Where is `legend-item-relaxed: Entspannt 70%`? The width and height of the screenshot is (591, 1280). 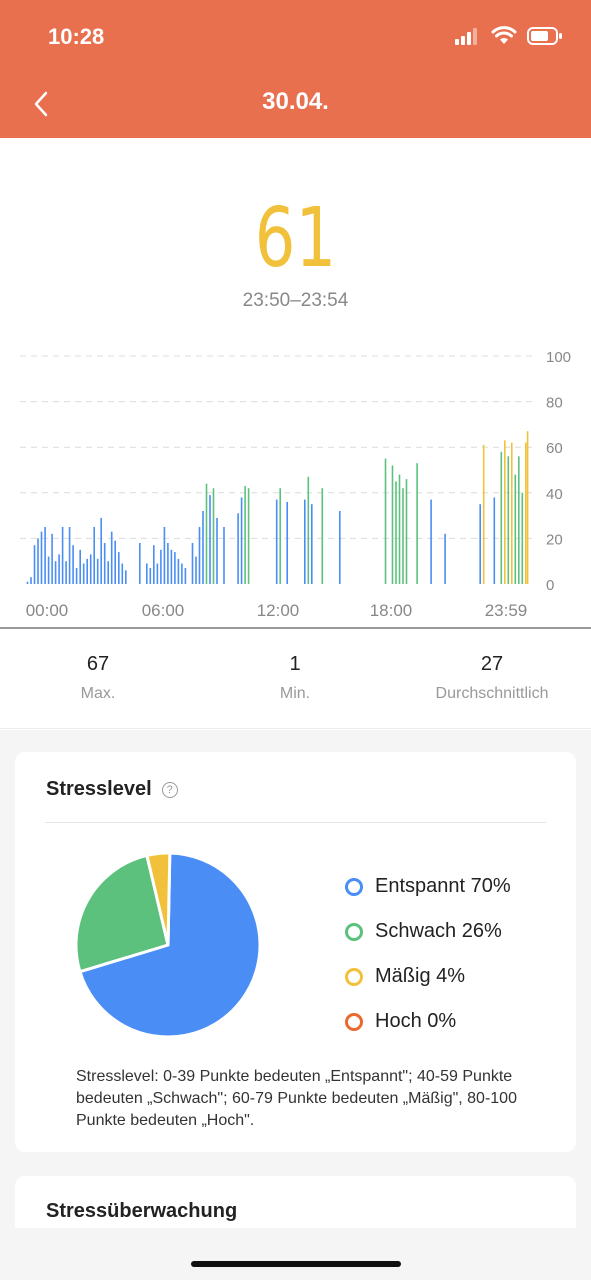
legend-item-relaxed: Entspannt 70% is located at coordinates (428, 886).